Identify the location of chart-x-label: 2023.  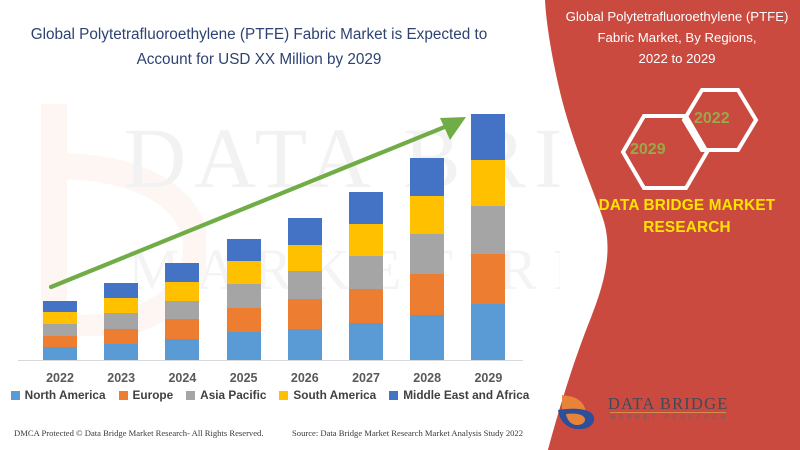
(121, 378).